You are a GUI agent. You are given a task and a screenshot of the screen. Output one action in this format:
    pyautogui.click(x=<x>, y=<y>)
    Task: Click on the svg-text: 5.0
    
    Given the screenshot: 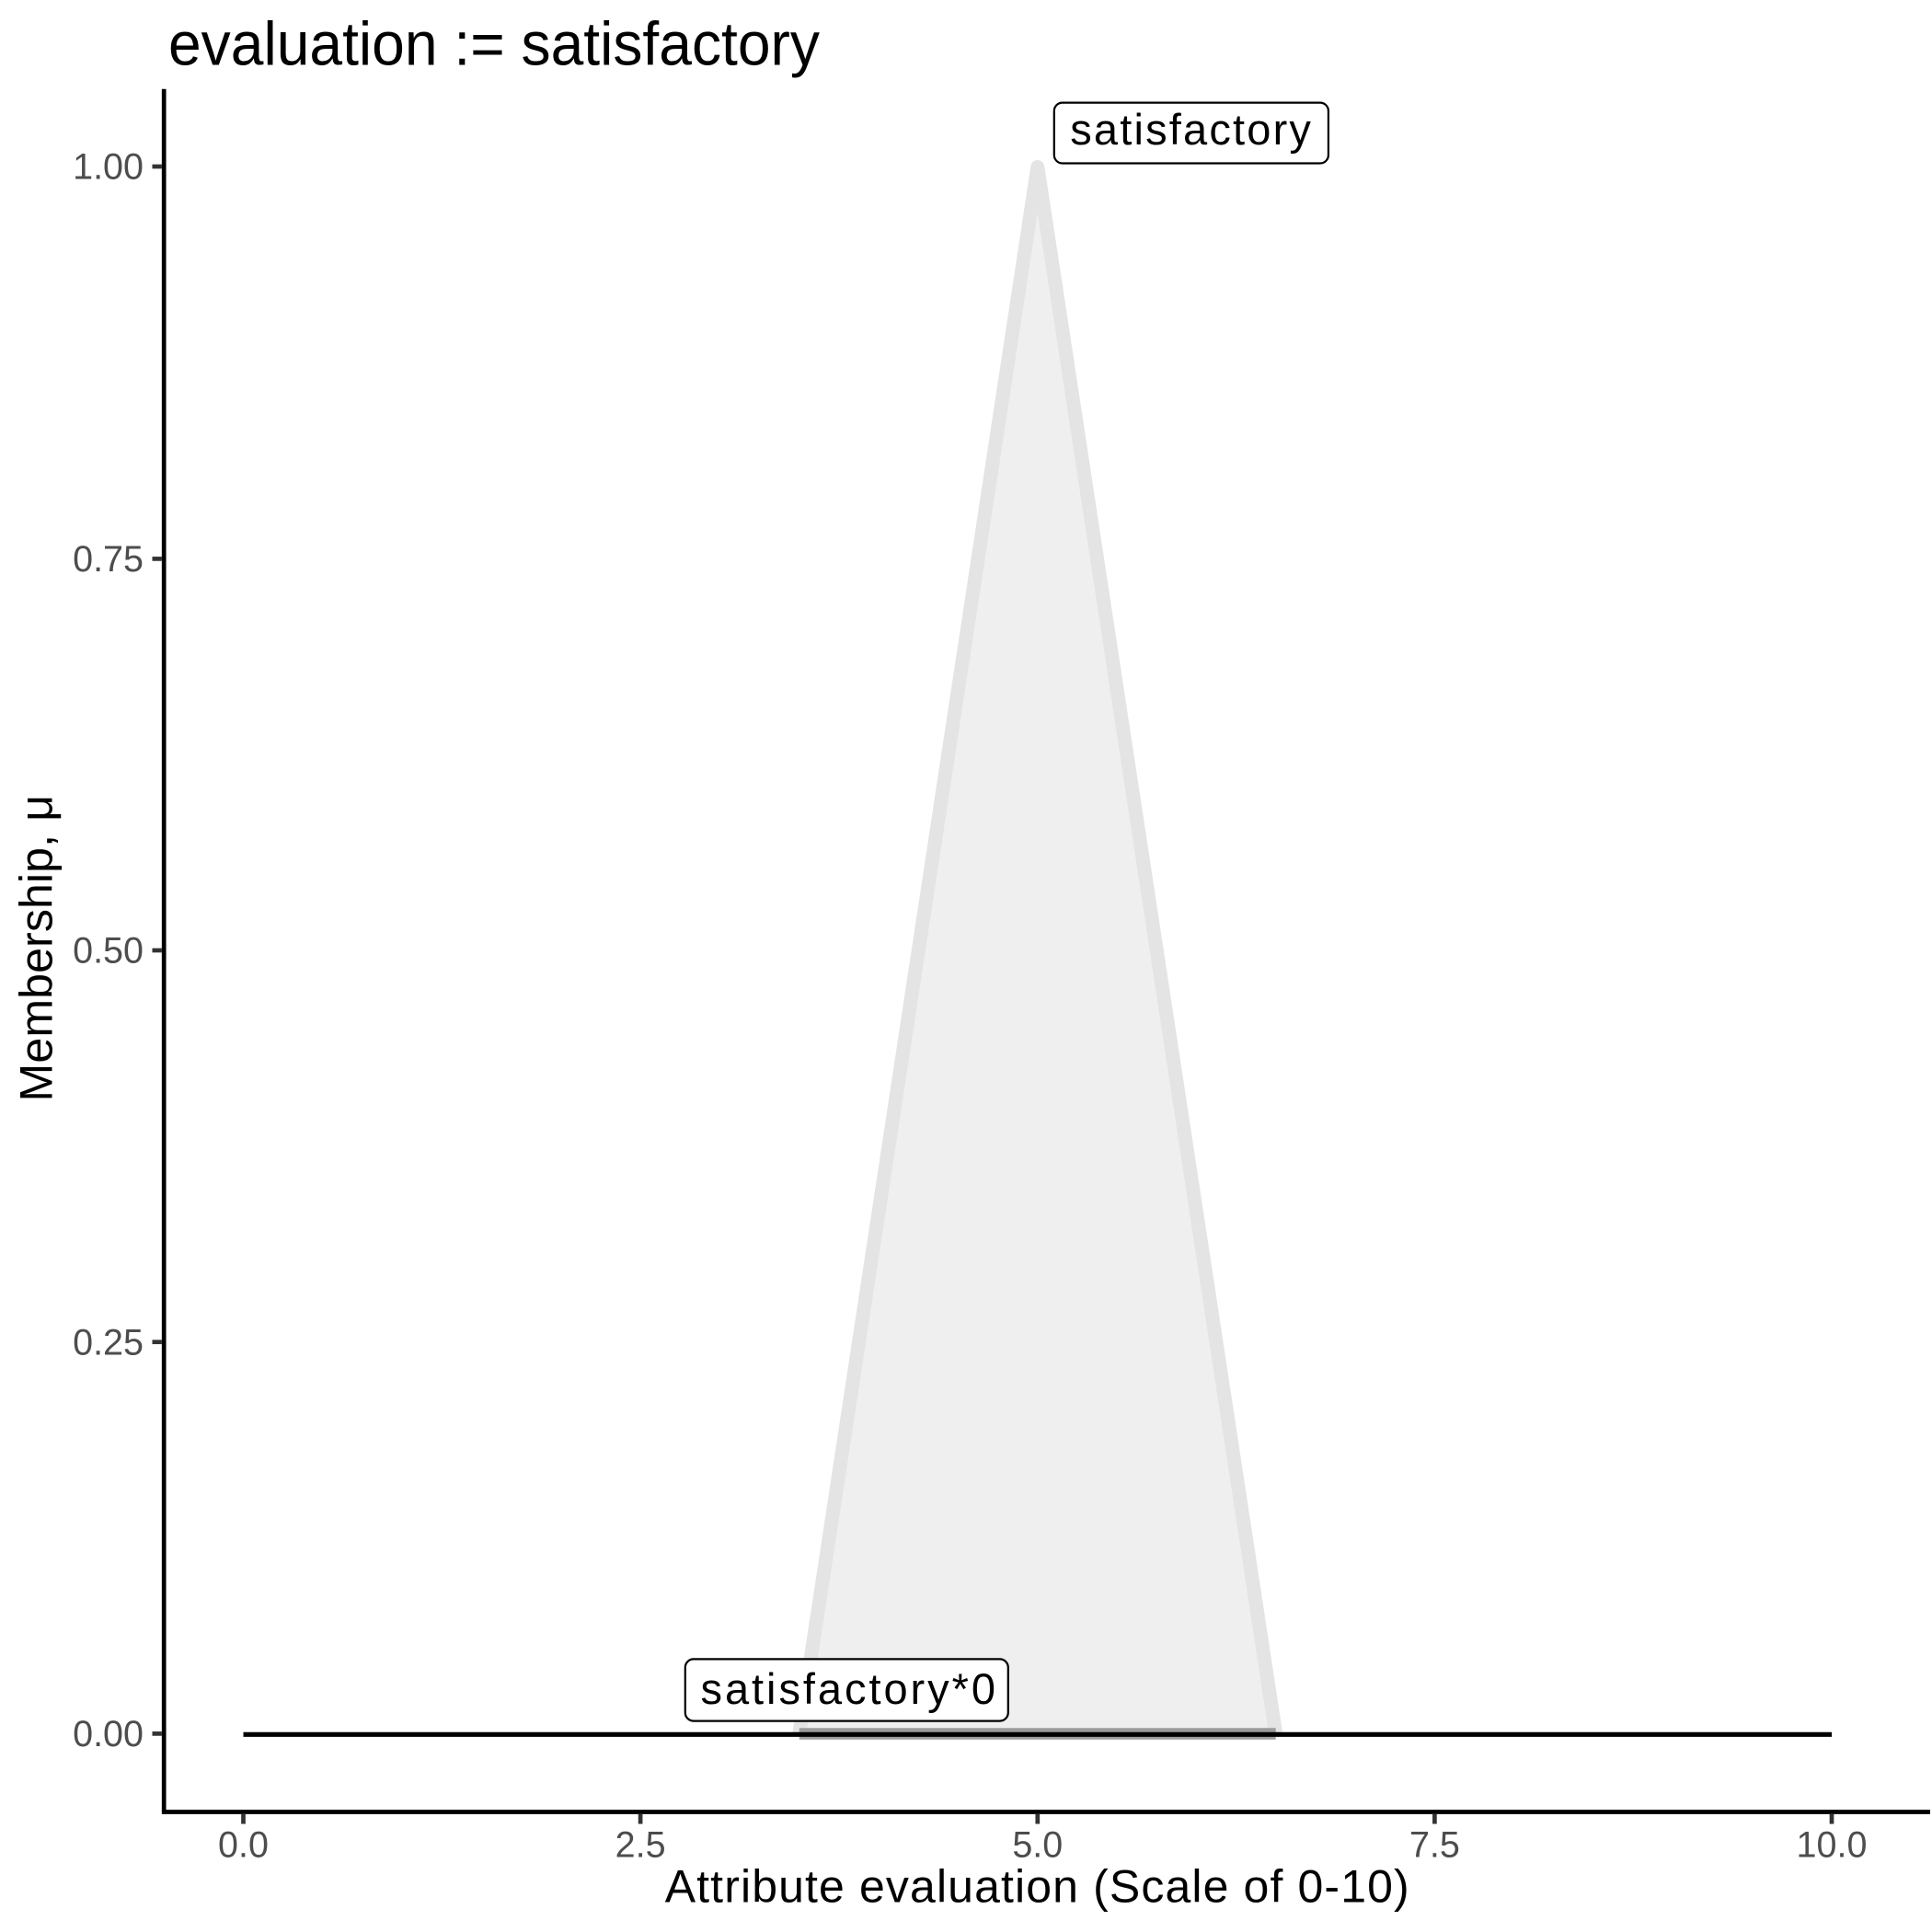 What is the action you would take?
    pyautogui.click(x=1037, y=1845)
    